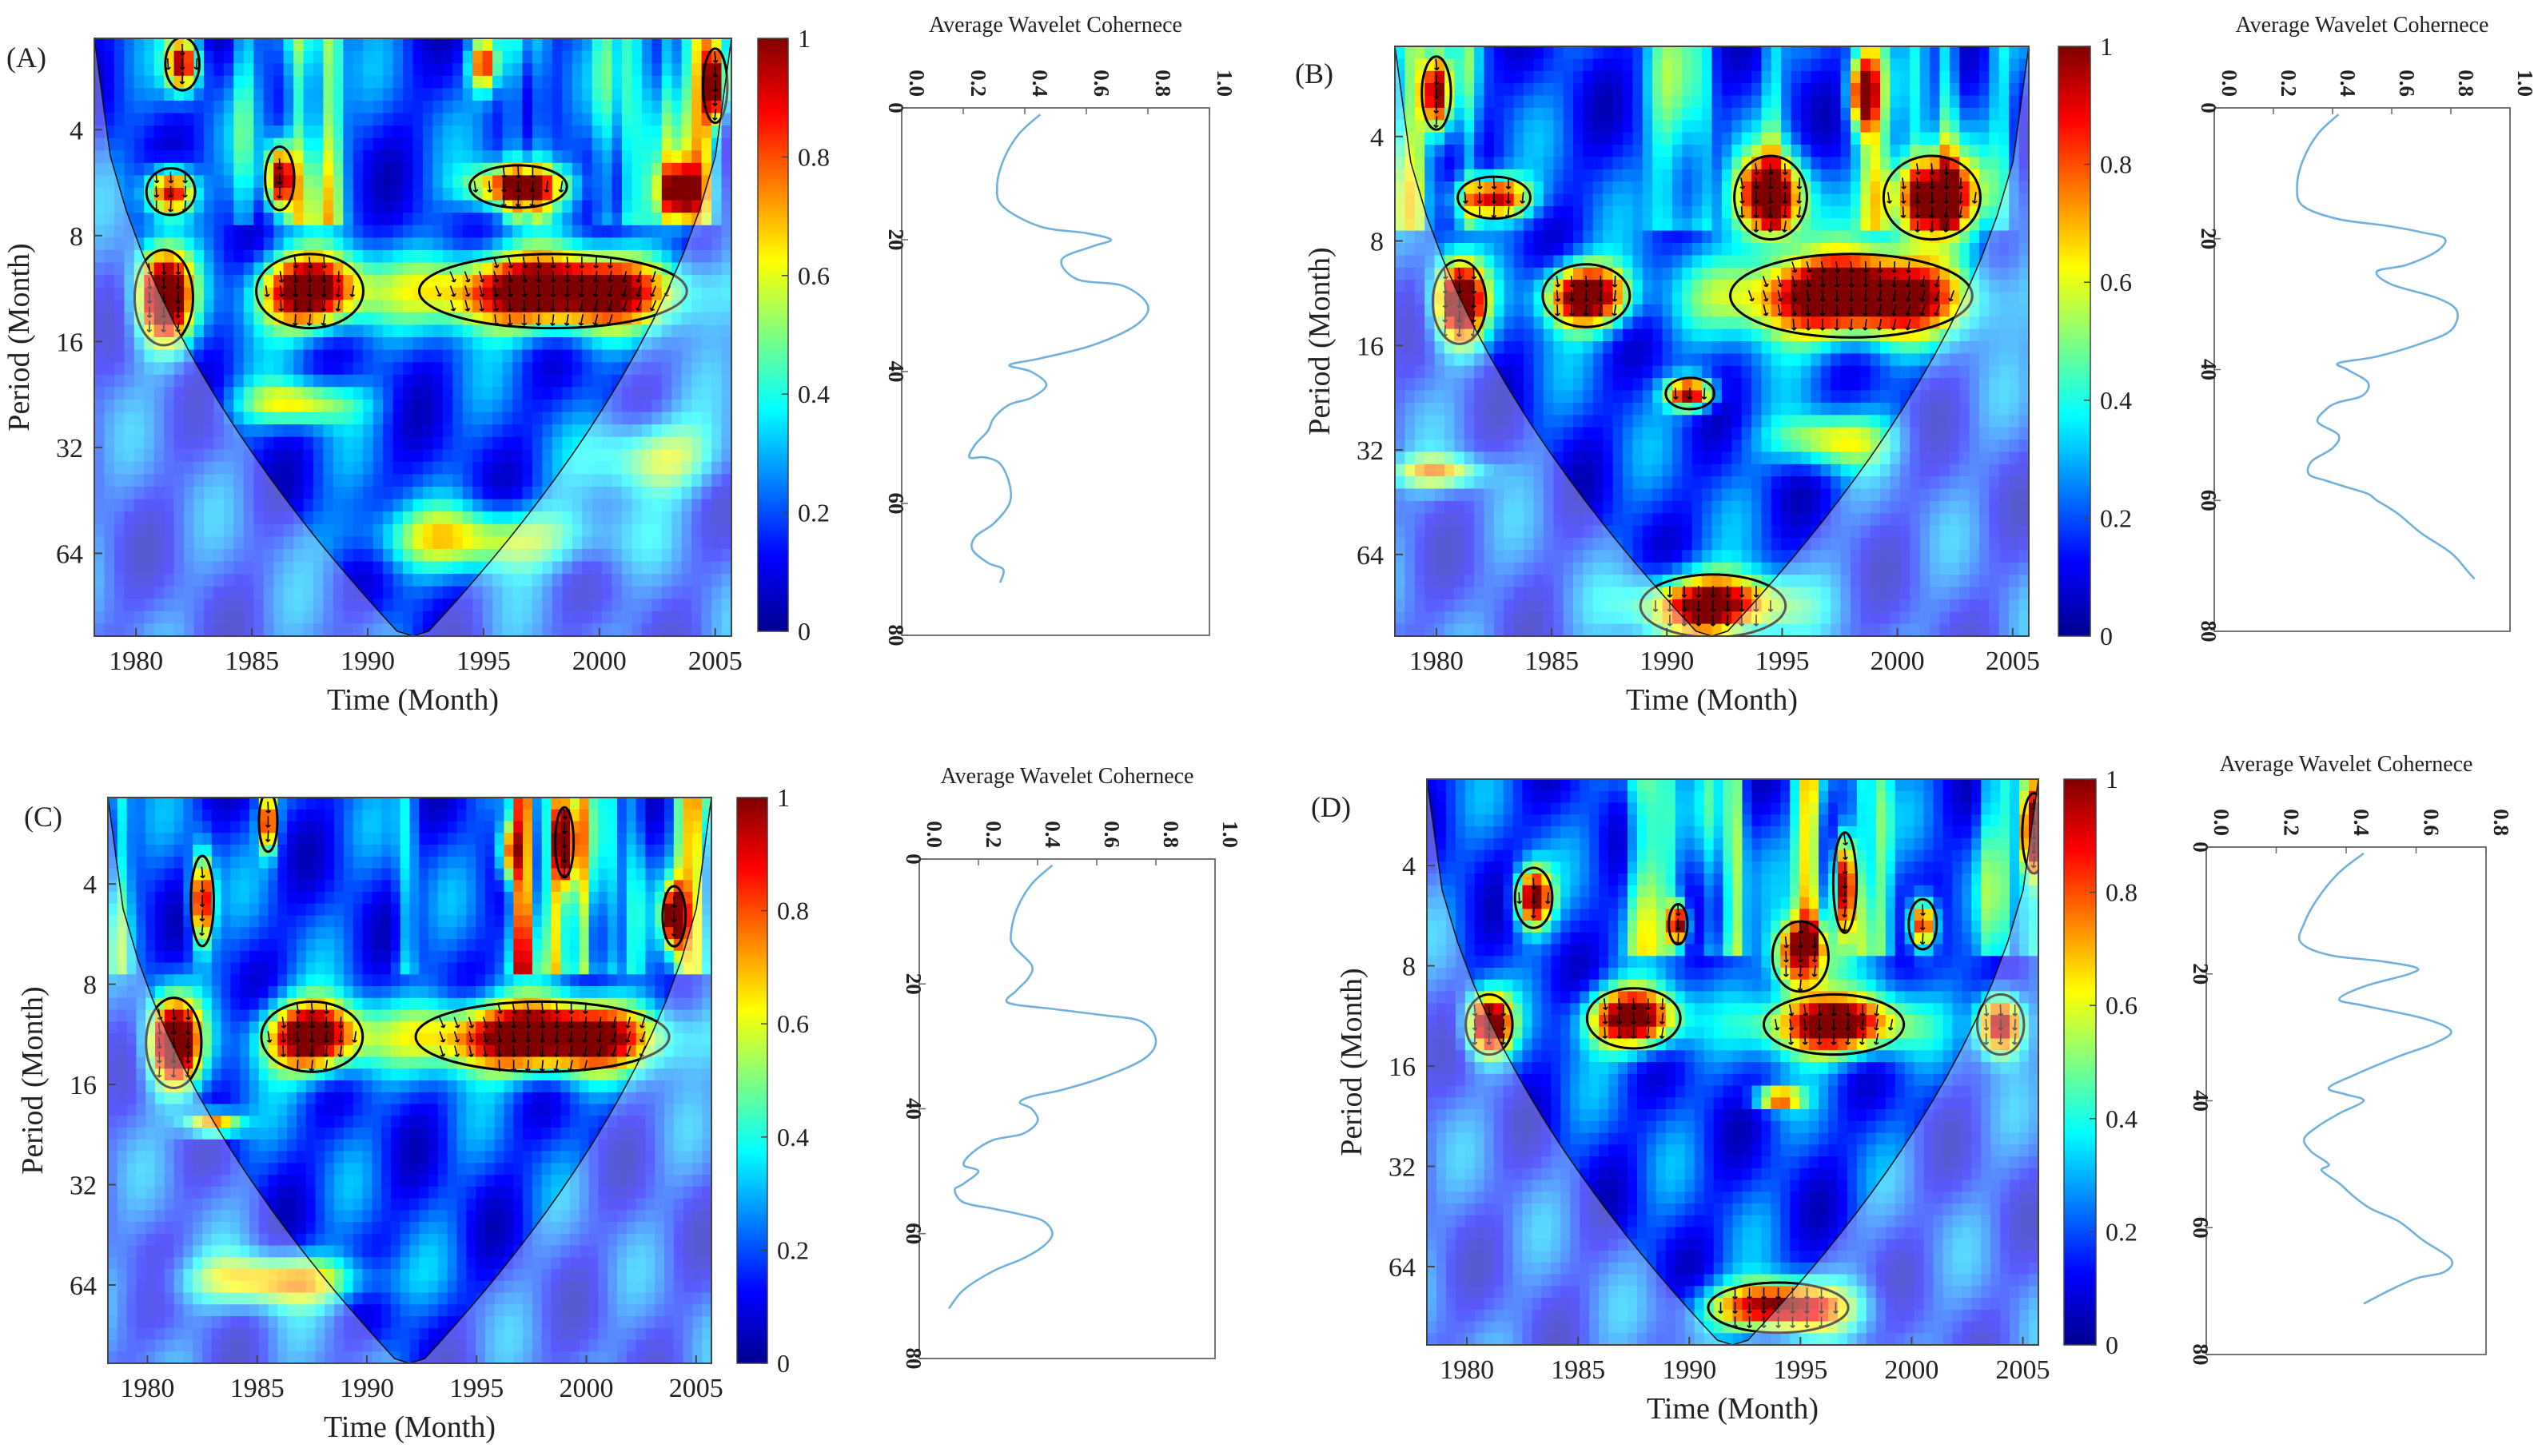  What do you see at coordinates (2106, 636) in the screenshot?
I see `colorbar-tick-label: 0` at bounding box center [2106, 636].